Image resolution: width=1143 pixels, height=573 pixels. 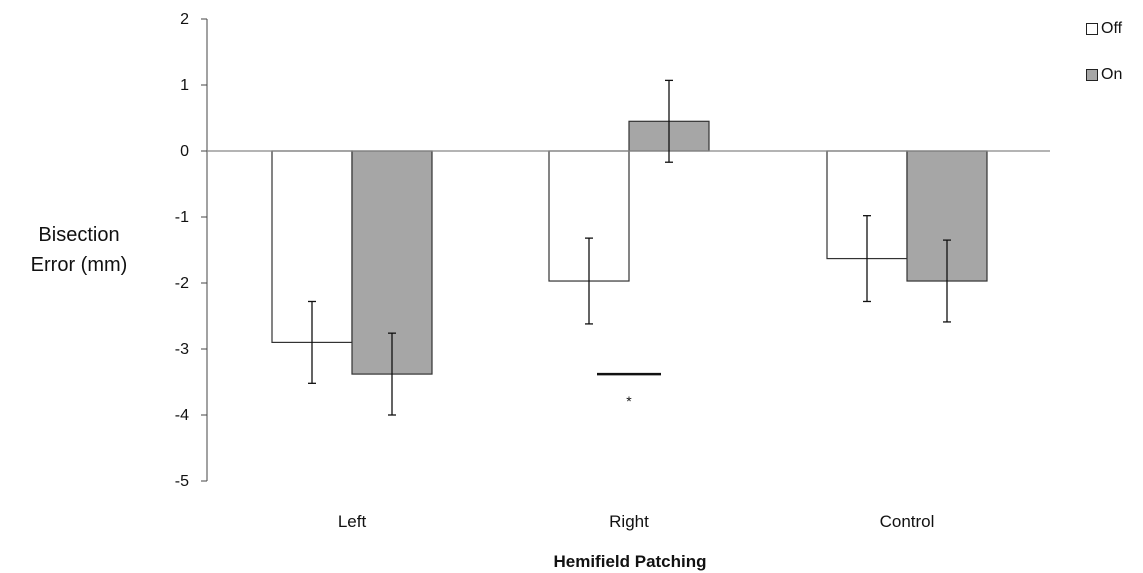 I want to click on y-tick-label: -1, so click(x=182, y=217).